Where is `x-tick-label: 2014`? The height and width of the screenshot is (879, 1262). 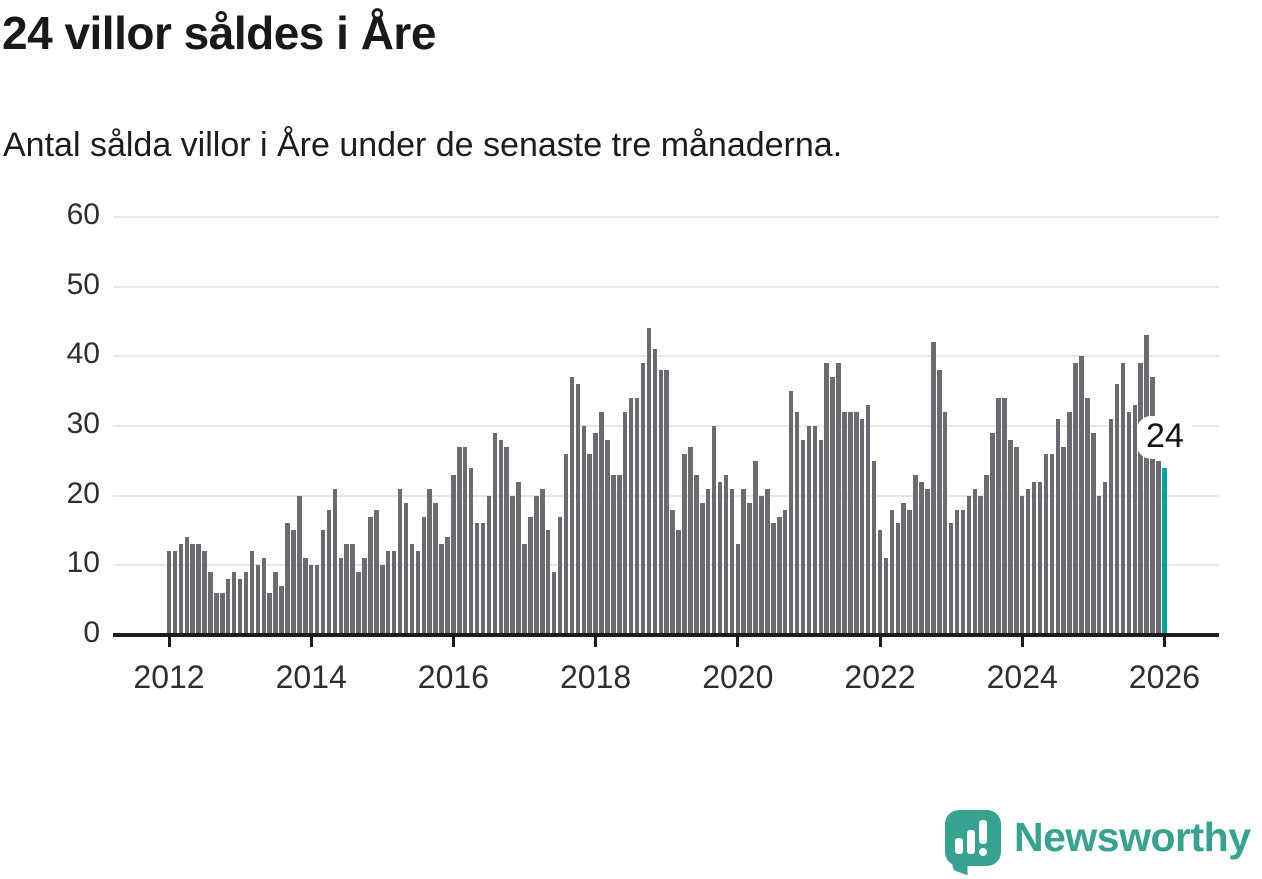
x-tick-label: 2014 is located at coordinates (311, 677).